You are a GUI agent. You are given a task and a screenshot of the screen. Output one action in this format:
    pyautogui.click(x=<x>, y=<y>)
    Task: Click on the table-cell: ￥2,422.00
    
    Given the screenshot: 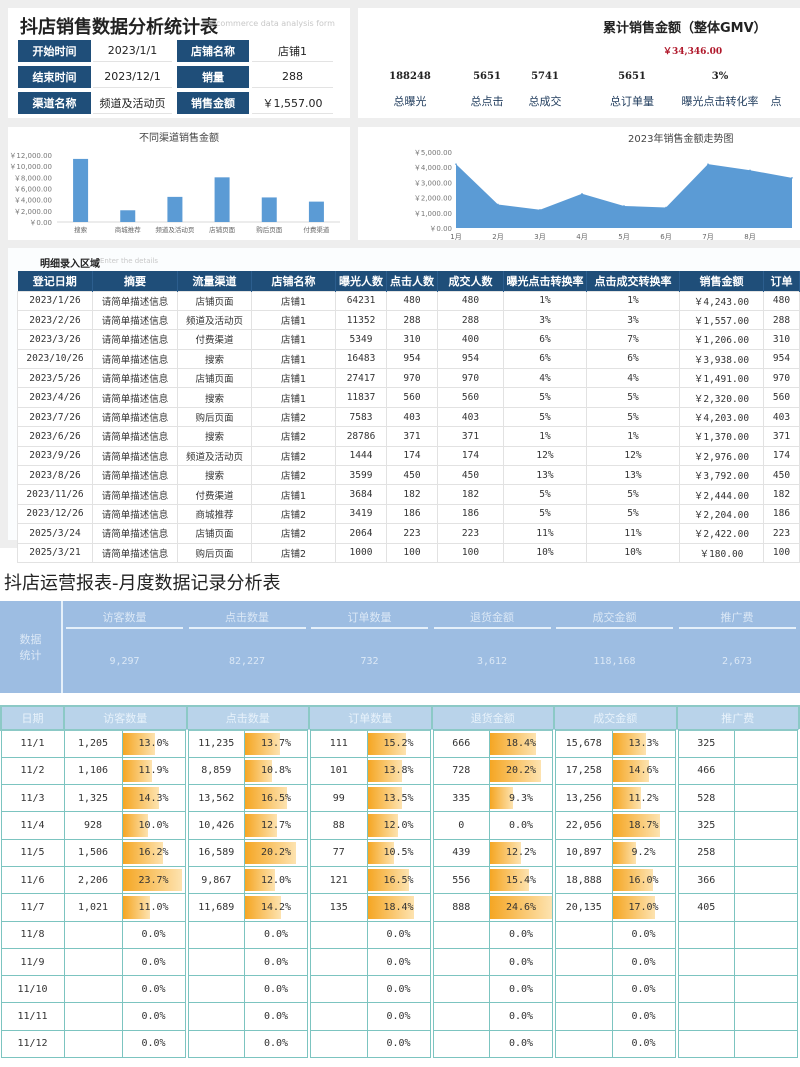 What is the action you would take?
    pyautogui.click(x=721, y=533)
    